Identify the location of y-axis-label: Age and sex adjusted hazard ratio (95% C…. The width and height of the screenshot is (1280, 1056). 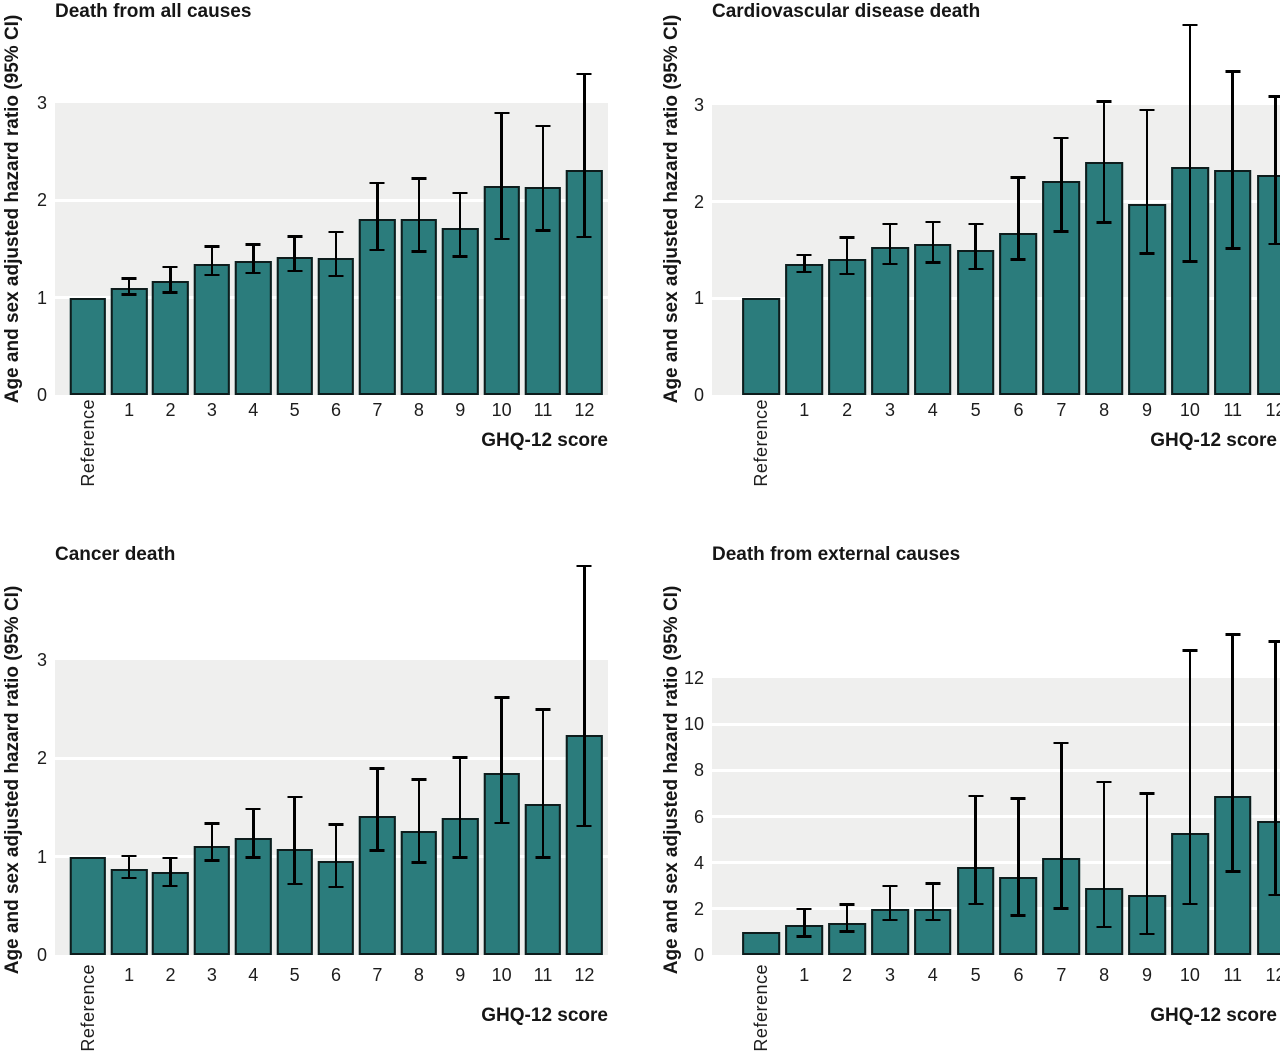
(12, 780).